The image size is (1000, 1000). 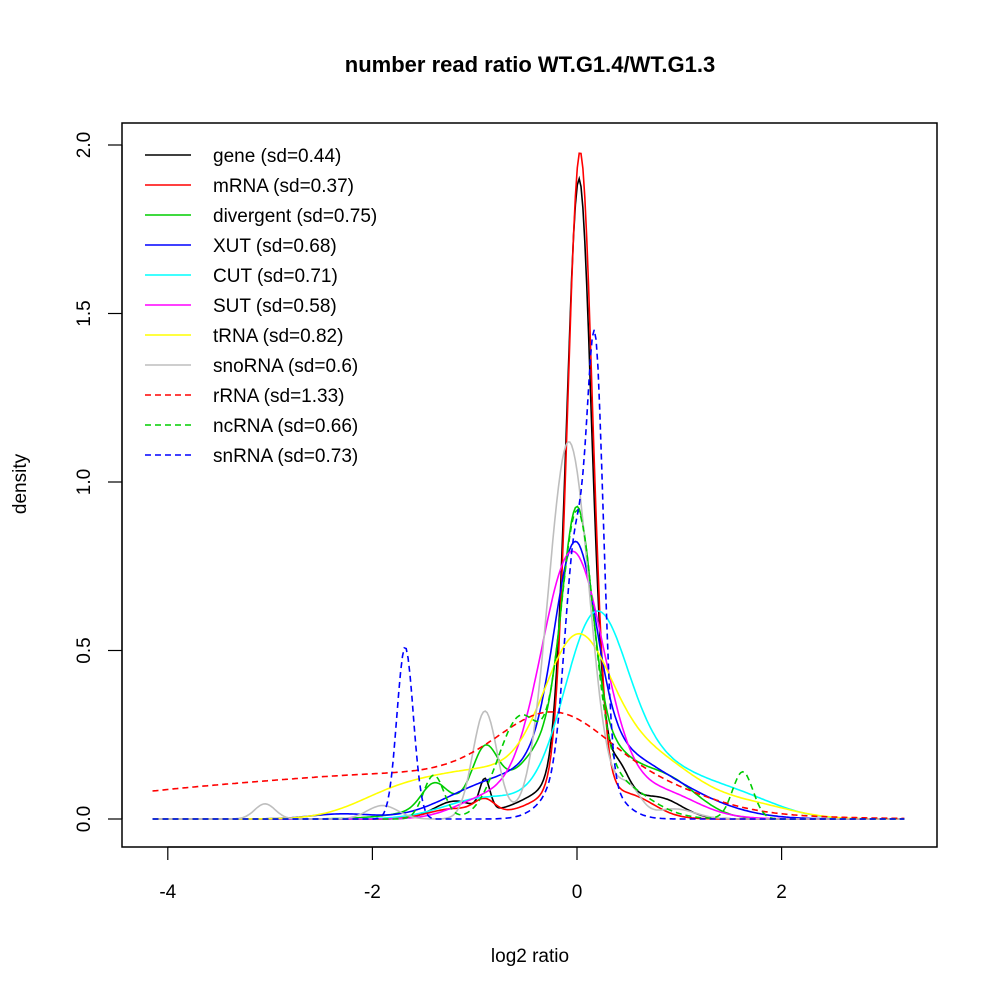 I want to click on legend-label: gene (sd=0.44), so click(x=277, y=156).